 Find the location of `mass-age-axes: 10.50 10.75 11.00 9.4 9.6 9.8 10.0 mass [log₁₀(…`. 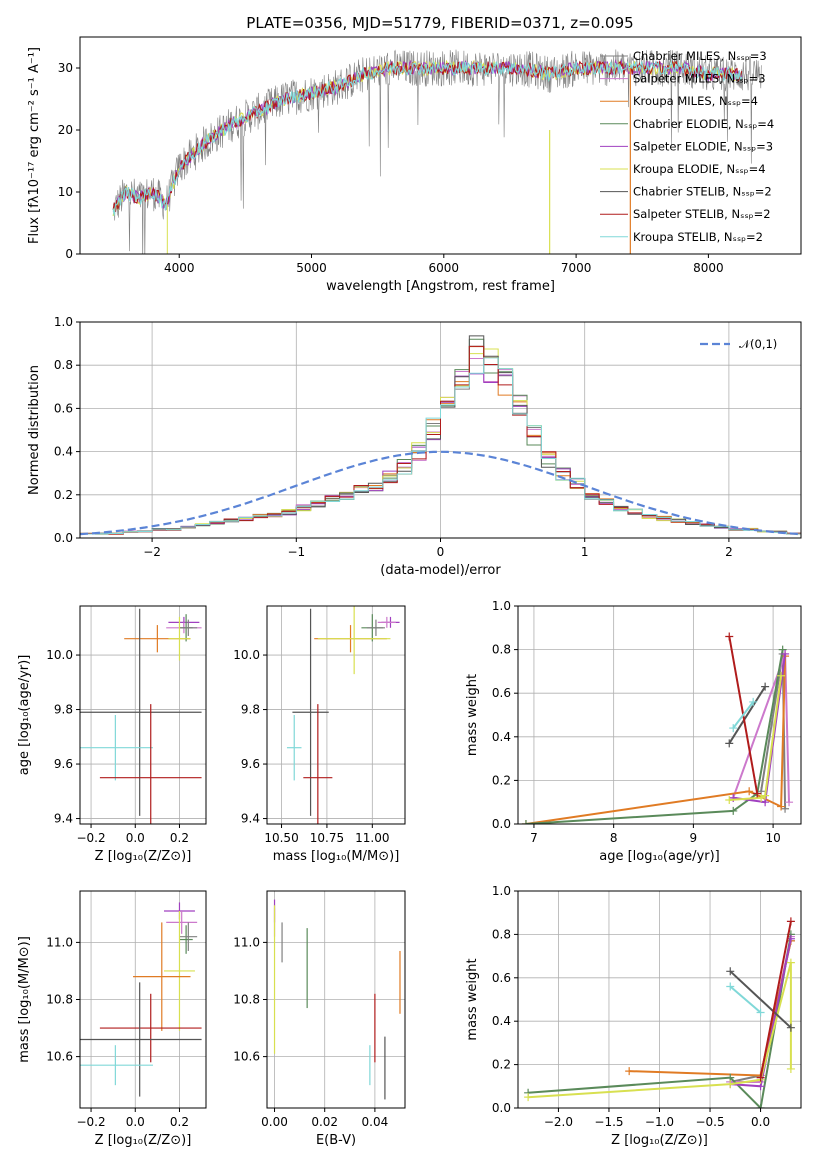

mass-age-axes: 10.50 10.75 11.00 9.4 9.6 9.8 10.0 mass [log₁₀(… is located at coordinates (319, 734).